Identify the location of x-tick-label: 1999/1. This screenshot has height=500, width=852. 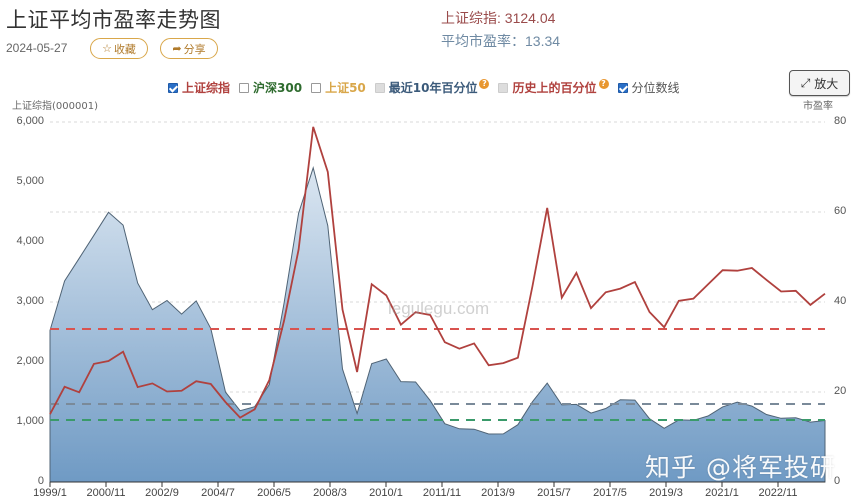
(50, 493).